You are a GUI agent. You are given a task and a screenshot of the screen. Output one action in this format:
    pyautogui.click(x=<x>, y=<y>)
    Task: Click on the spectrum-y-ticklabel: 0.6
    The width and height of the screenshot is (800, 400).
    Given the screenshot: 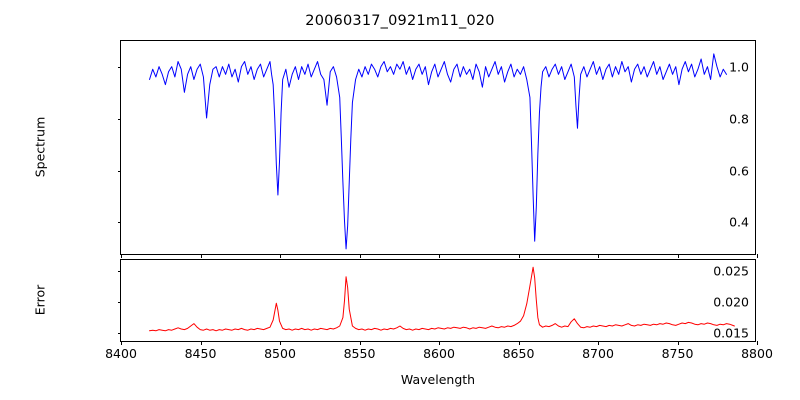 What is the action you would take?
    pyautogui.click(x=739, y=171)
    